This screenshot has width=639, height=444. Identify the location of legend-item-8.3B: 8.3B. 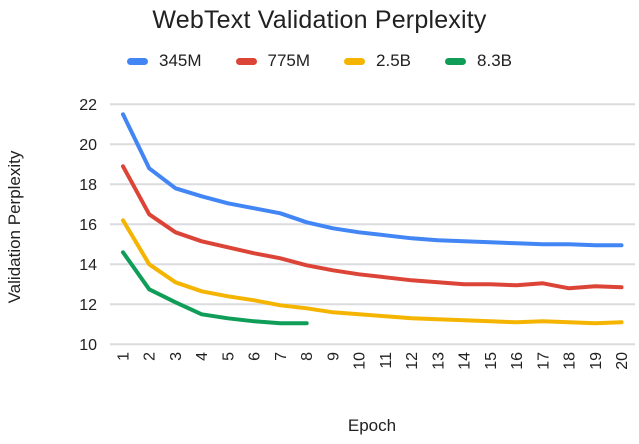
(478, 61).